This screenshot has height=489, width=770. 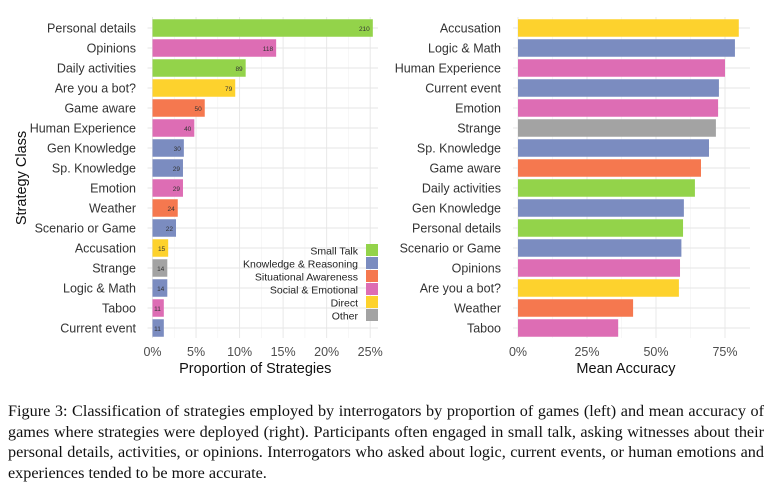 I want to click on bar-count-label: 210, so click(x=364, y=29).